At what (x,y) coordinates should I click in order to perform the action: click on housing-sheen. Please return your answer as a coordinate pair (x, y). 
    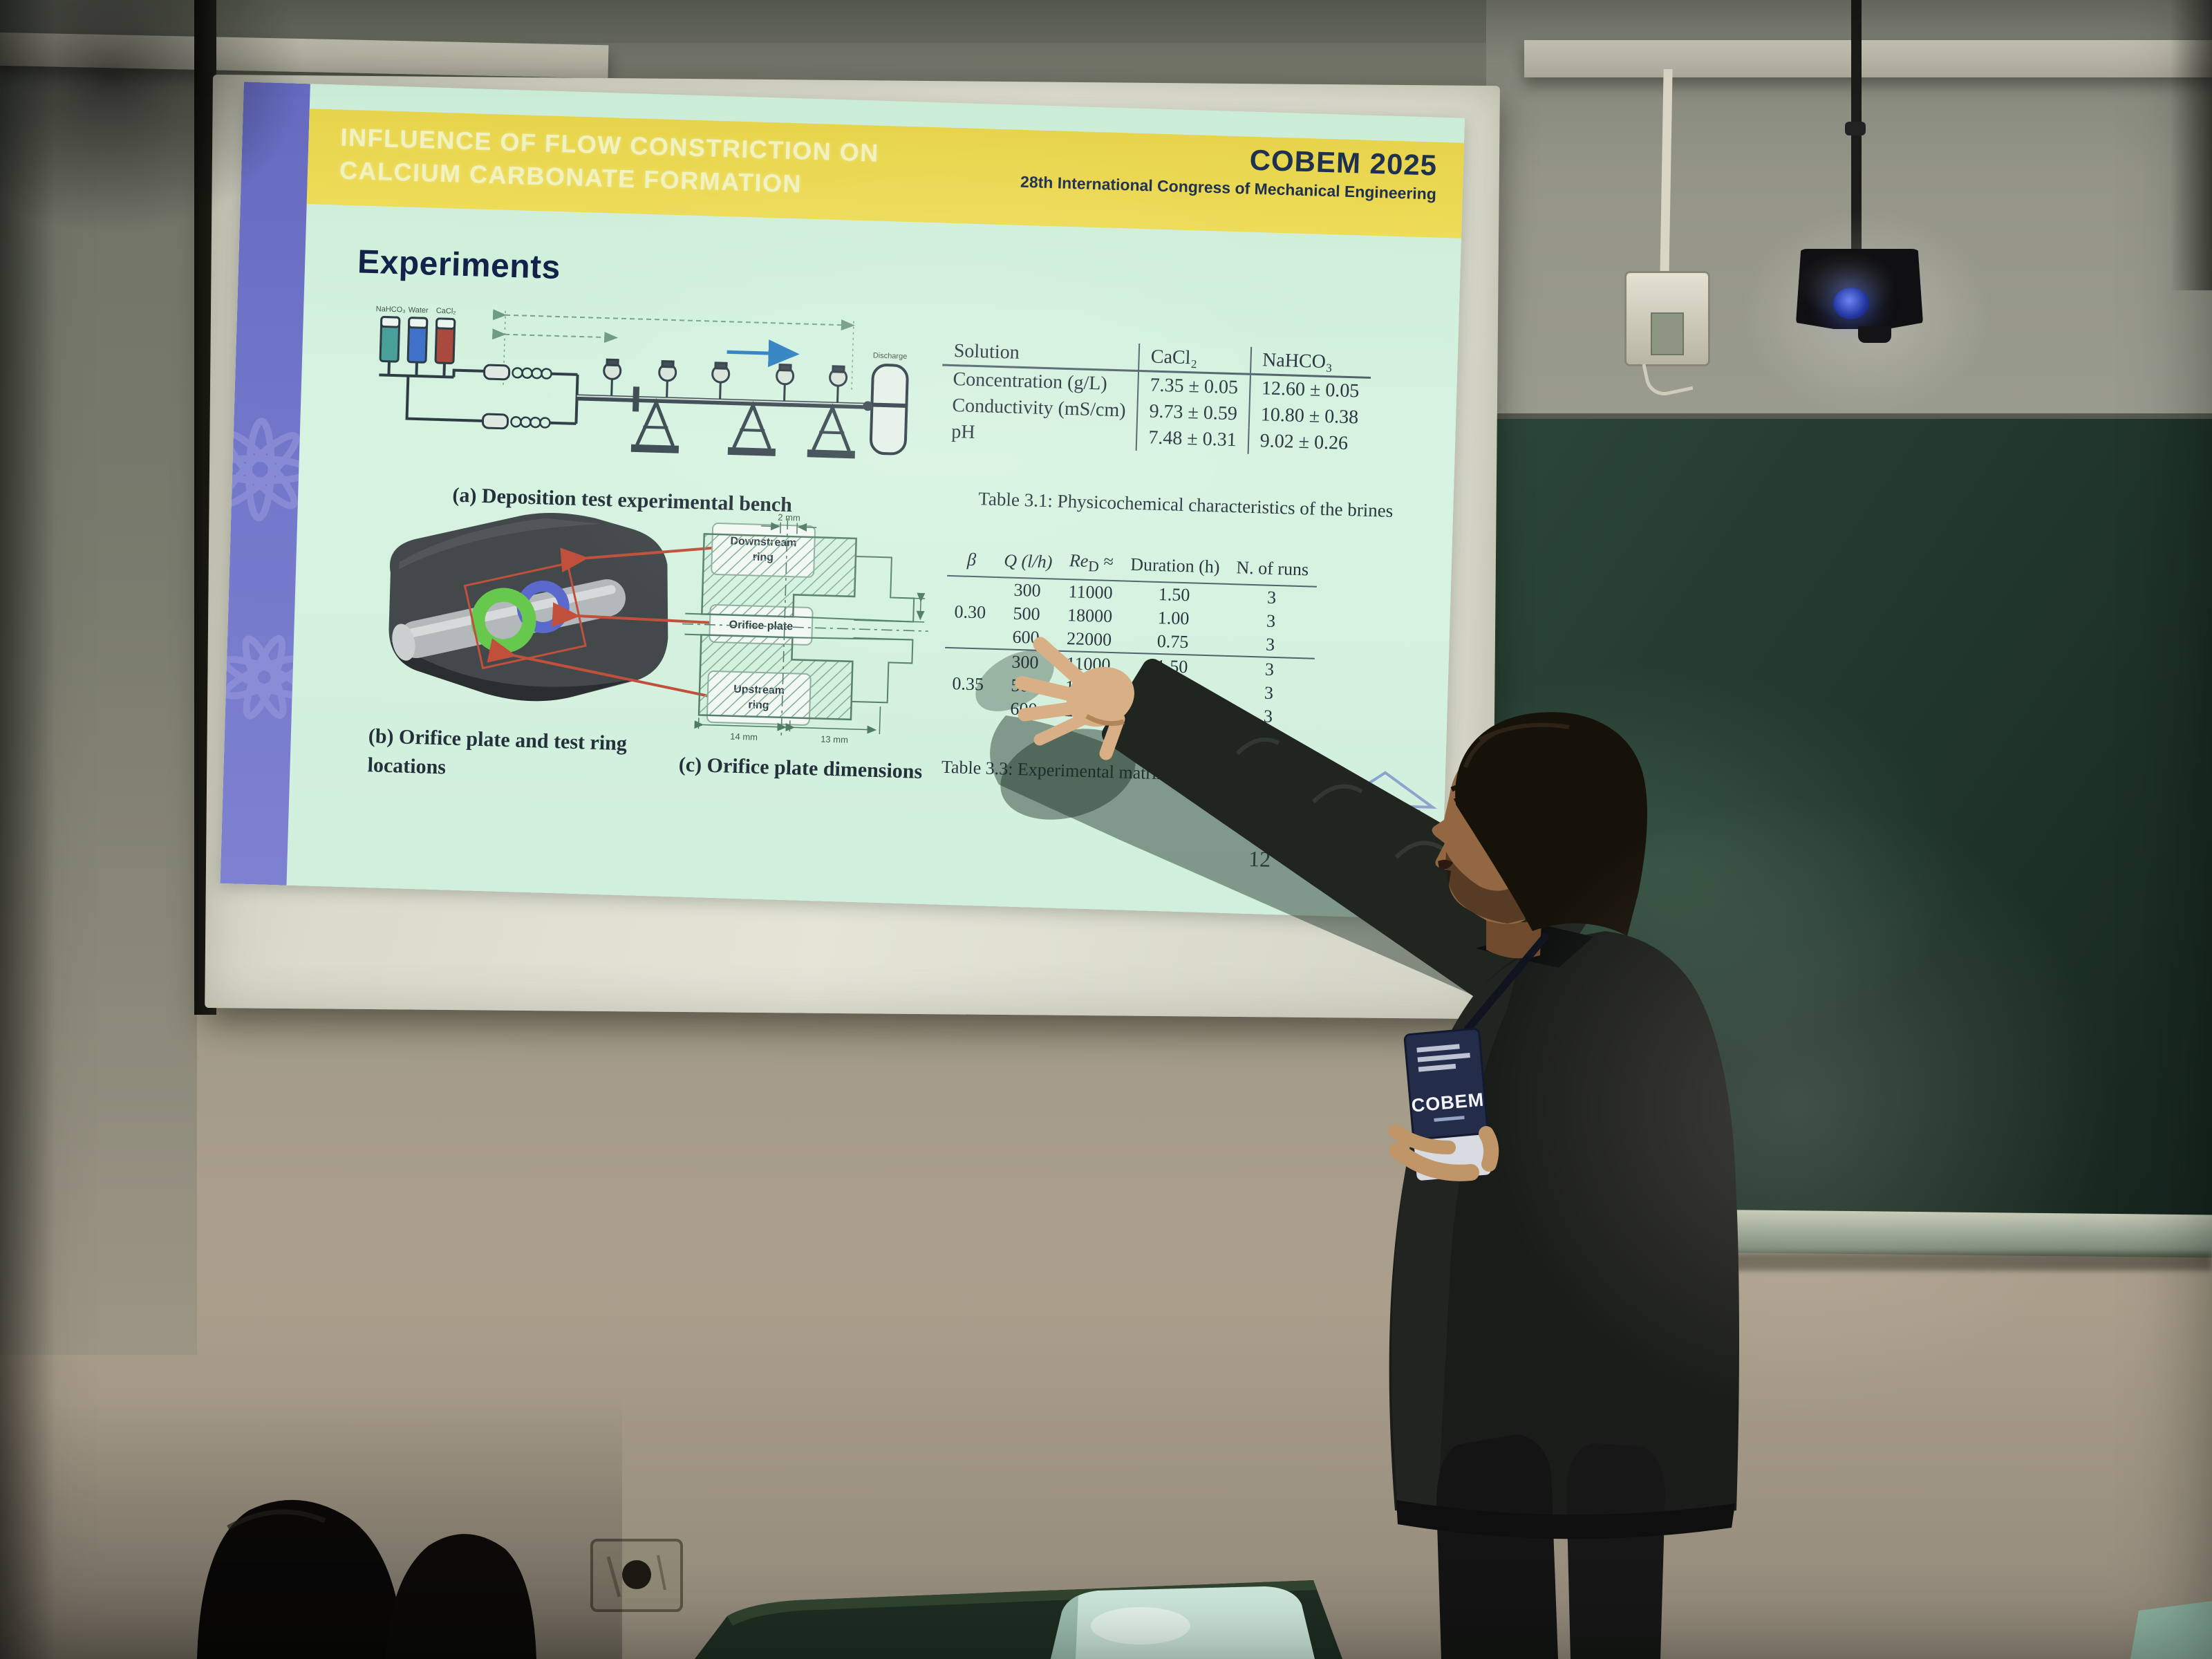
    Looking at the image, I should click on (500, 544).